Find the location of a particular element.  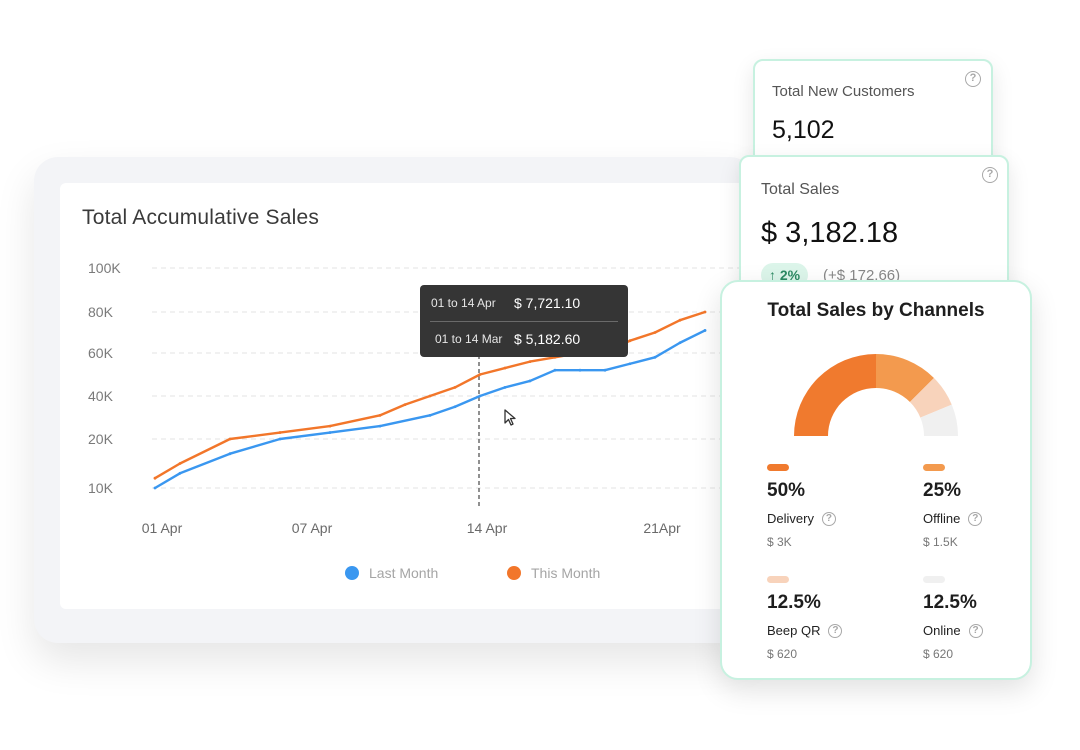

channel-amount: $ 3K is located at coordinates (779, 542).